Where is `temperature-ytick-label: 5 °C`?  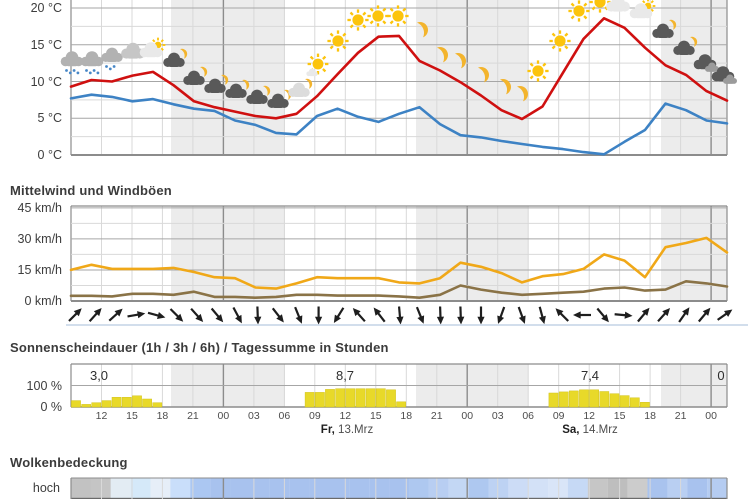 temperature-ytick-label: 5 °C is located at coordinates (49, 118).